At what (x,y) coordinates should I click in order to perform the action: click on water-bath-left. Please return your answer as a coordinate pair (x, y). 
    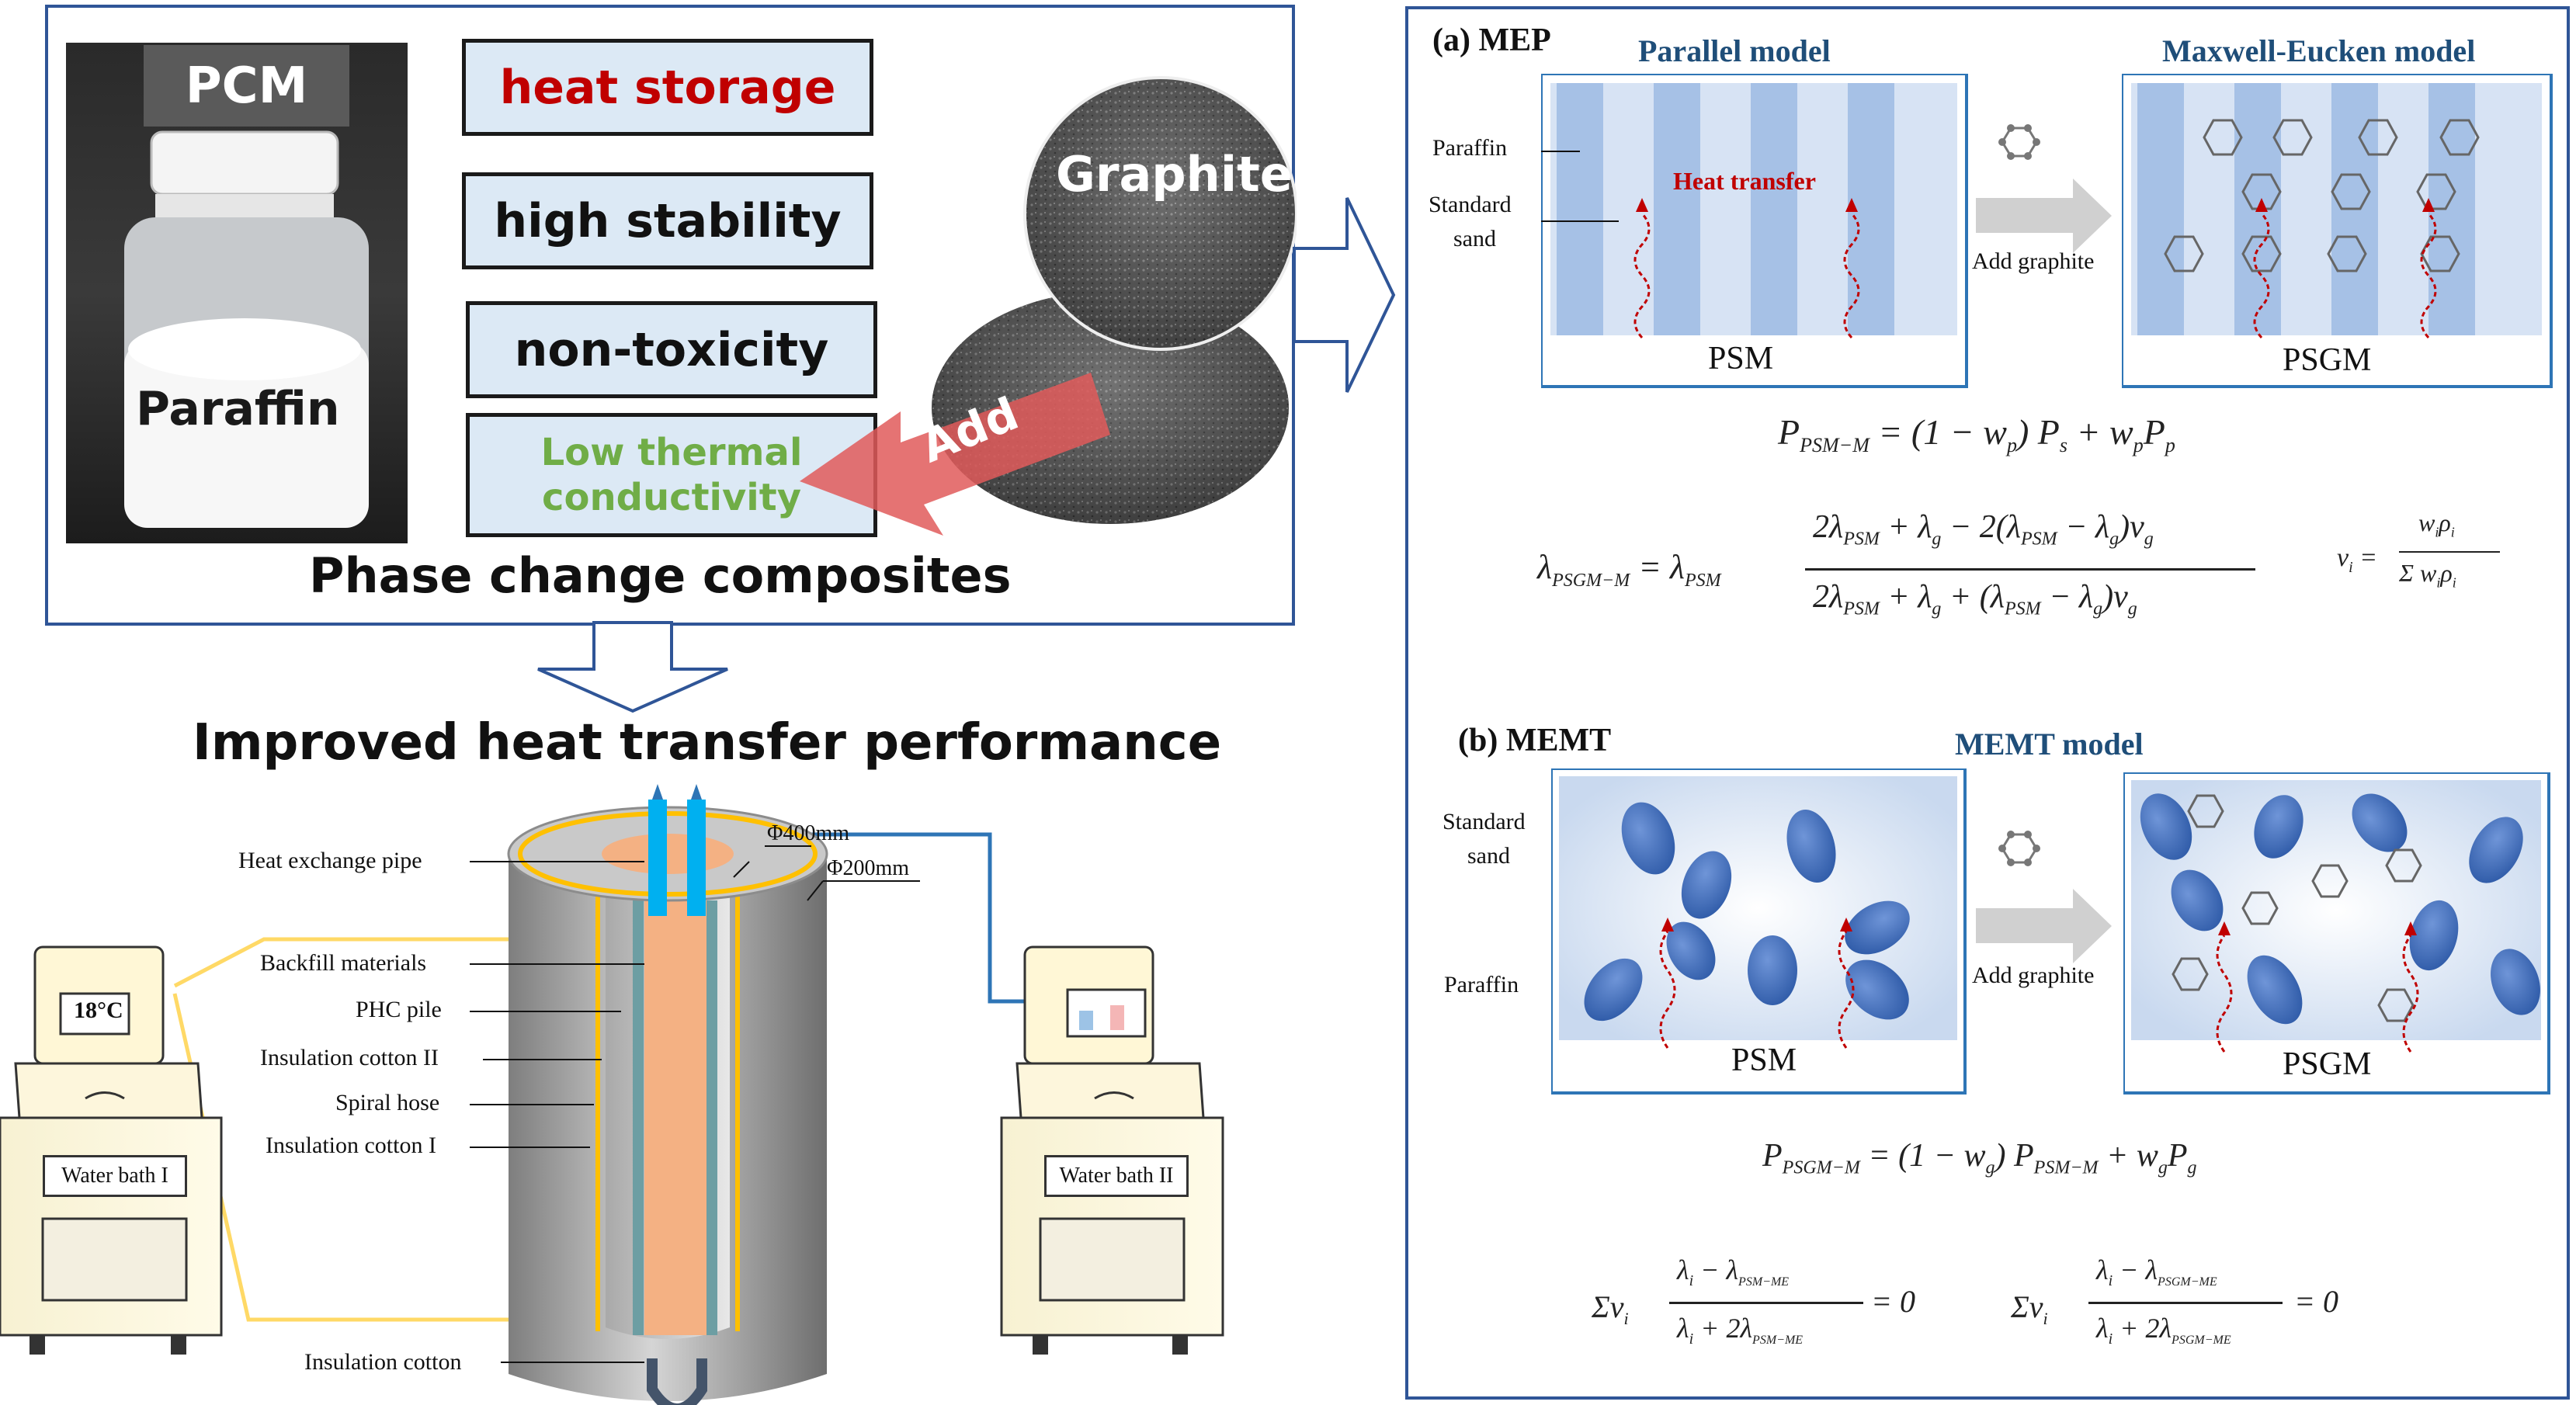
    Looking at the image, I should click on (111, 1150).